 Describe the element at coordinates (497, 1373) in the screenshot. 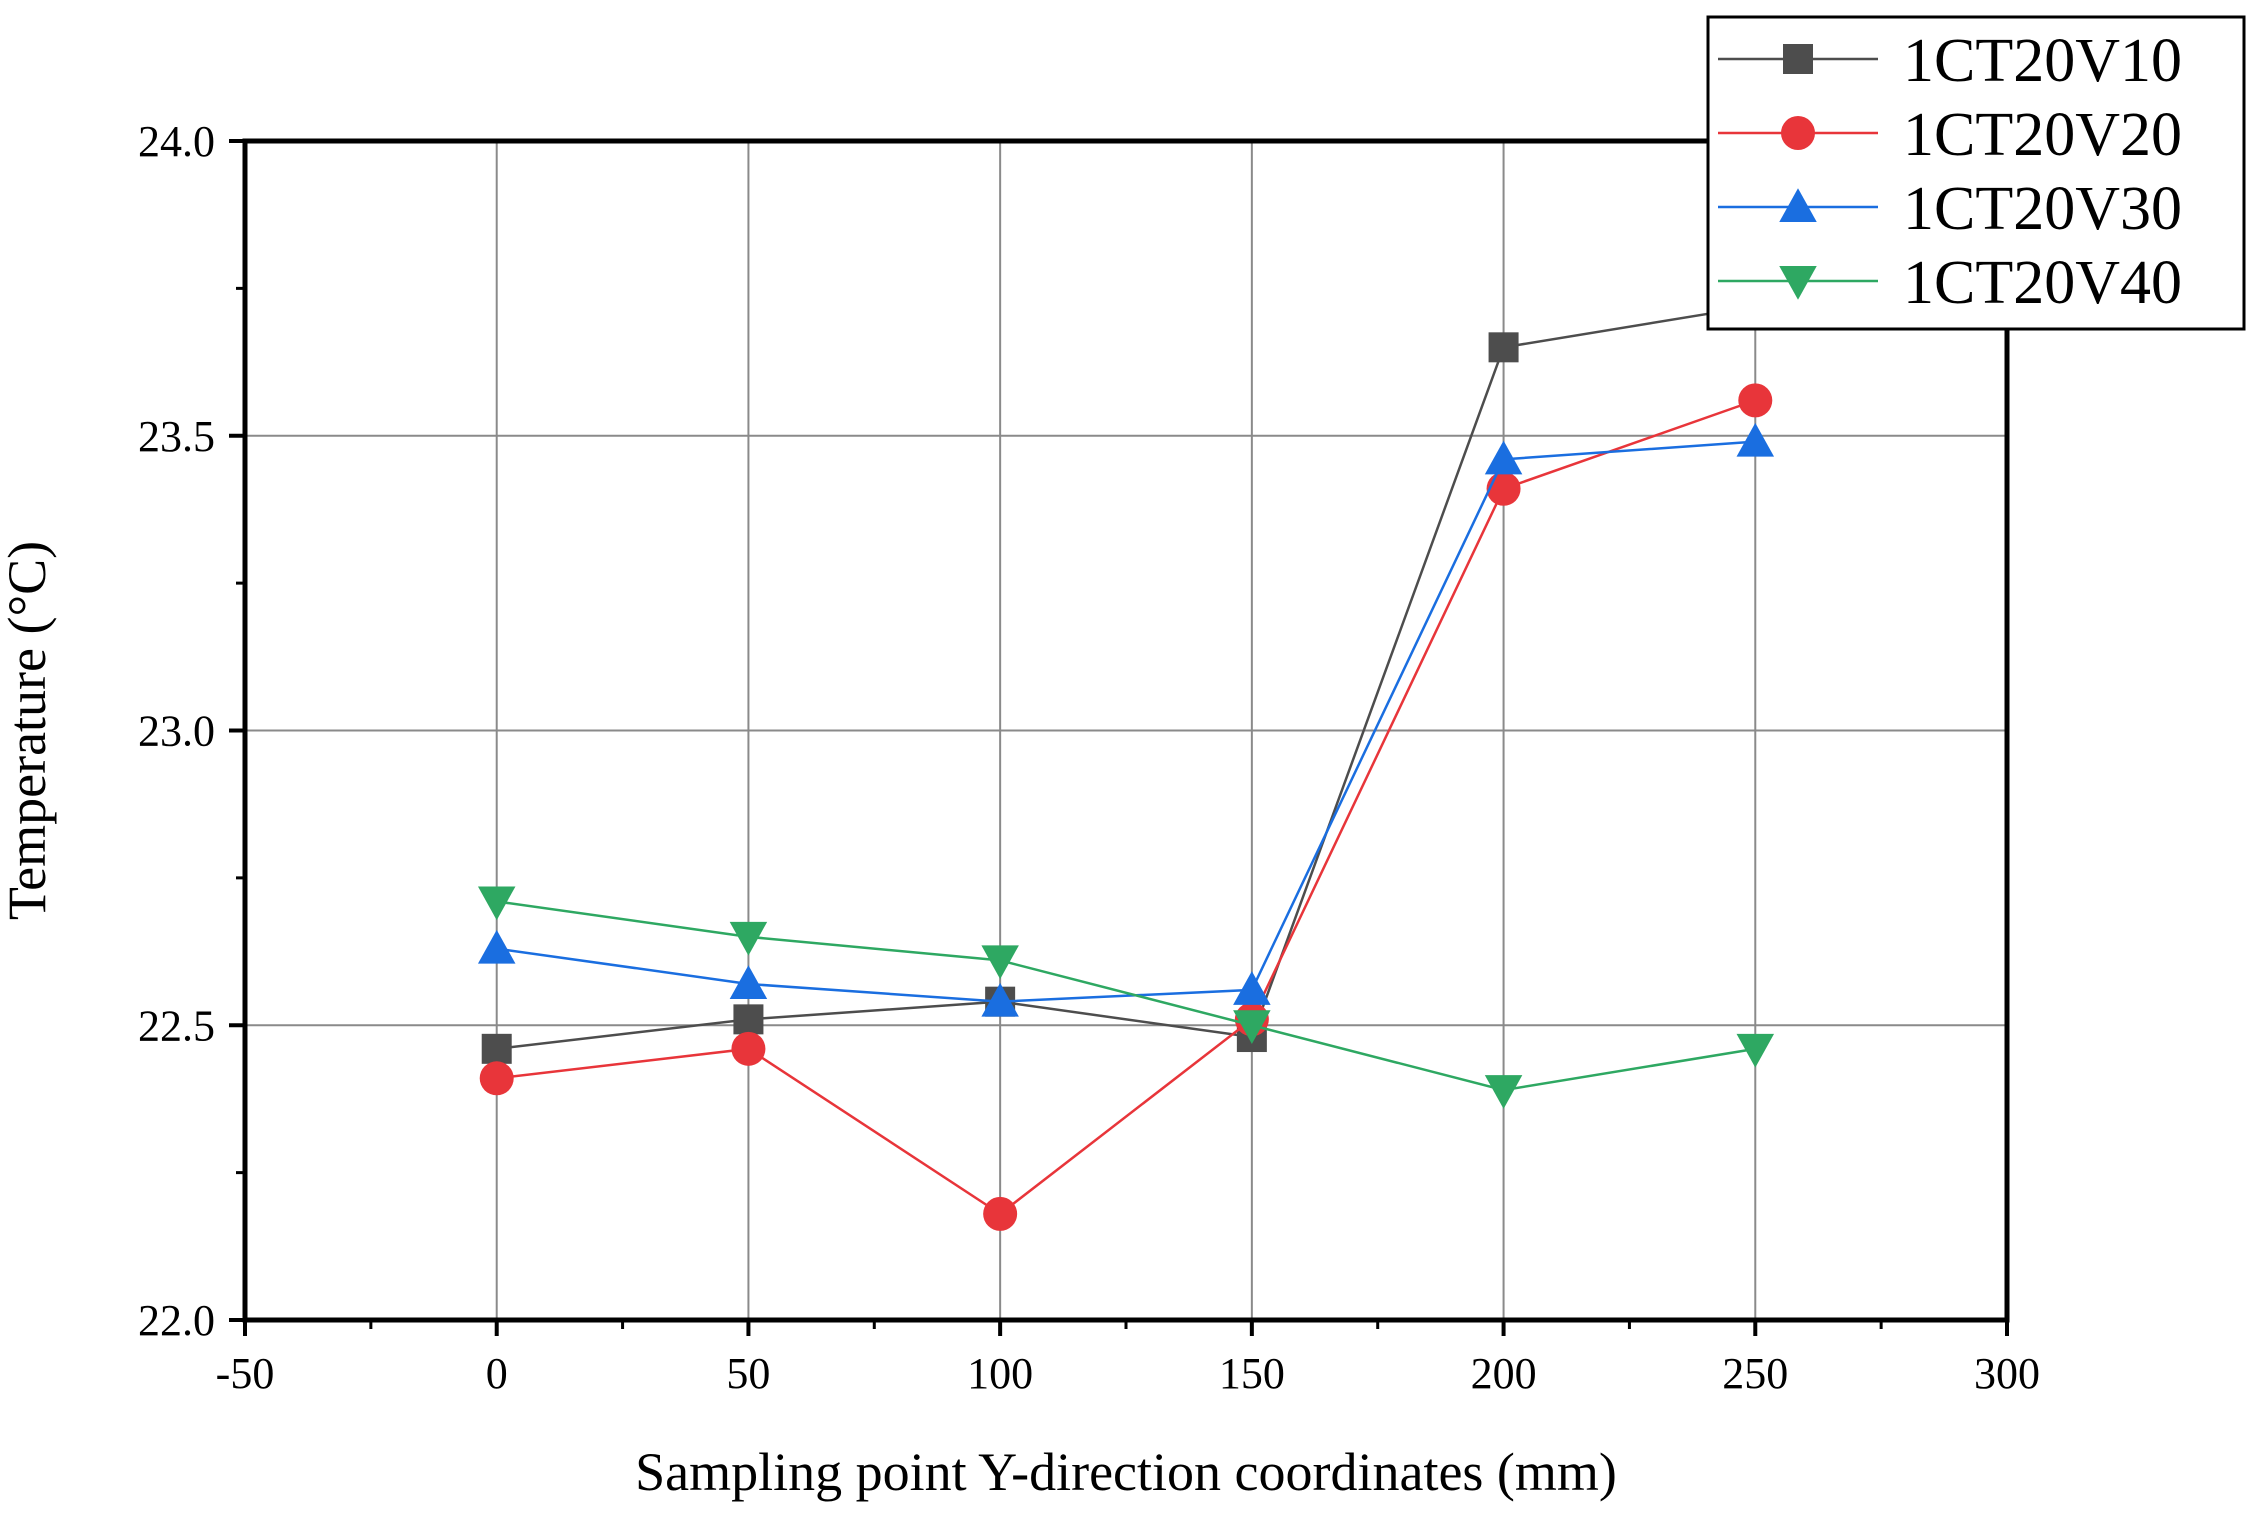

I see `x-tick-label: 0` at that location.